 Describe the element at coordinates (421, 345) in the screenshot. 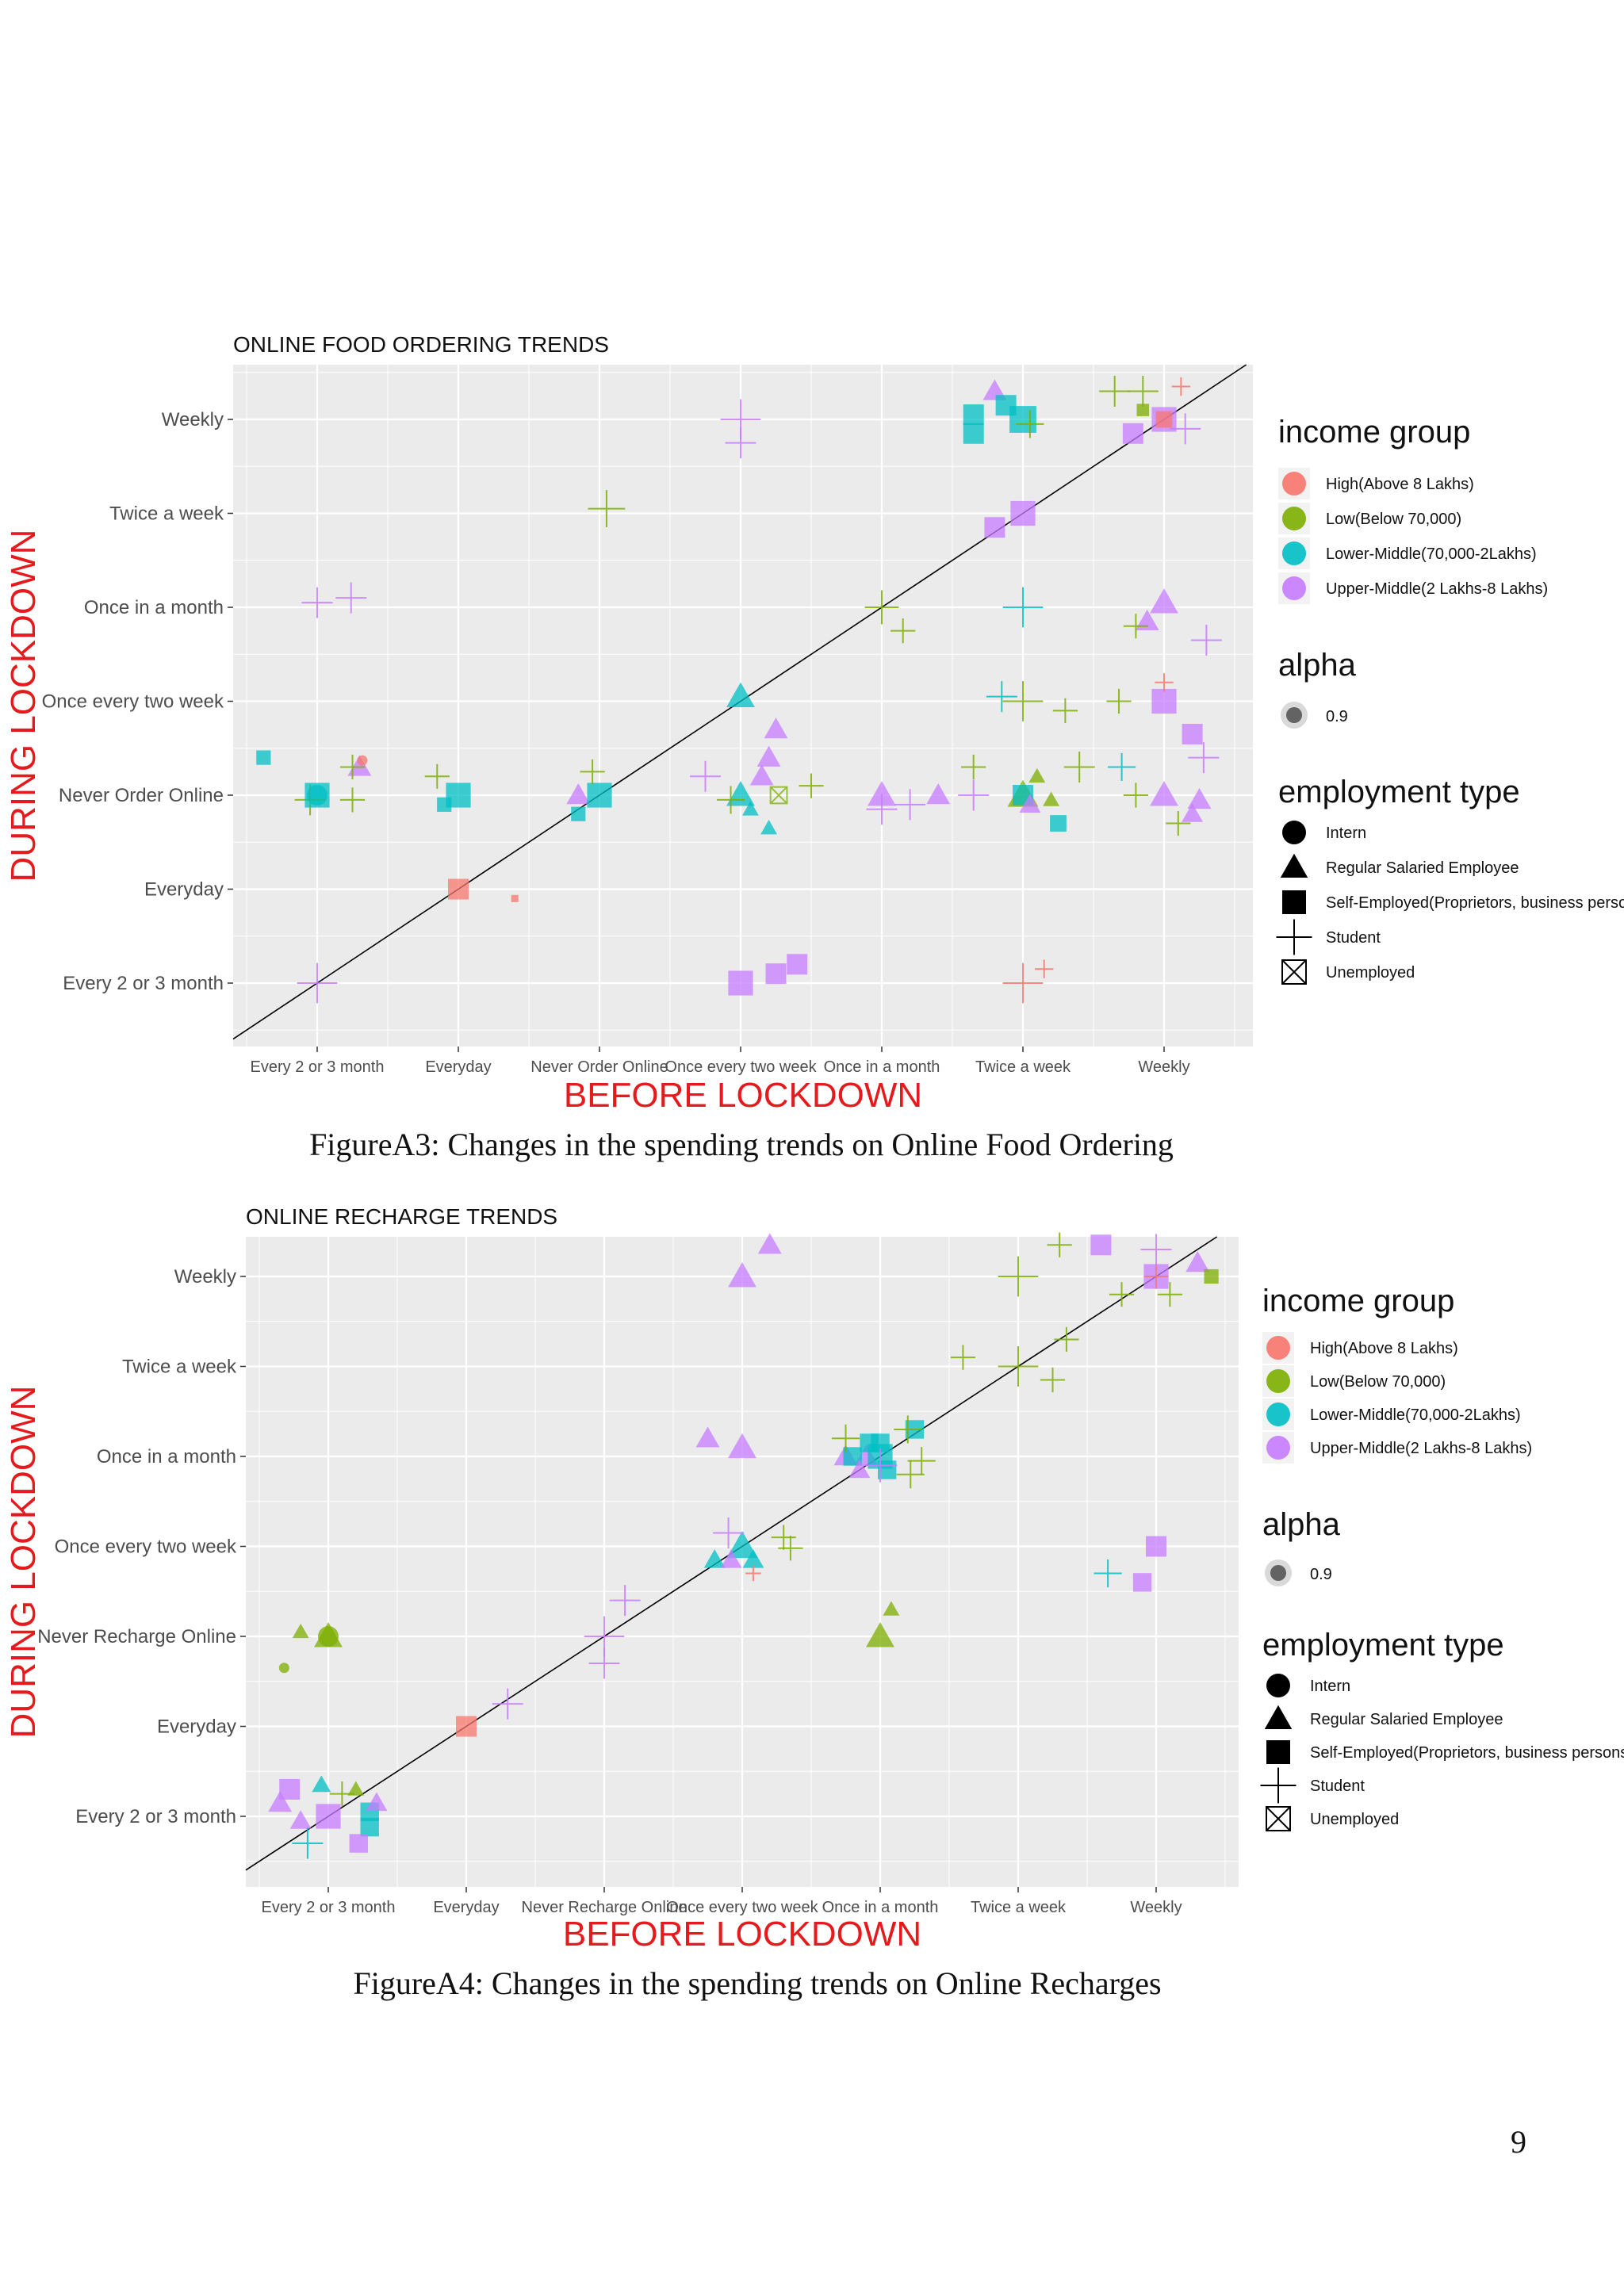

I see `chart-title: ONLINE FOOD ORDERING TRENDS` at that location.